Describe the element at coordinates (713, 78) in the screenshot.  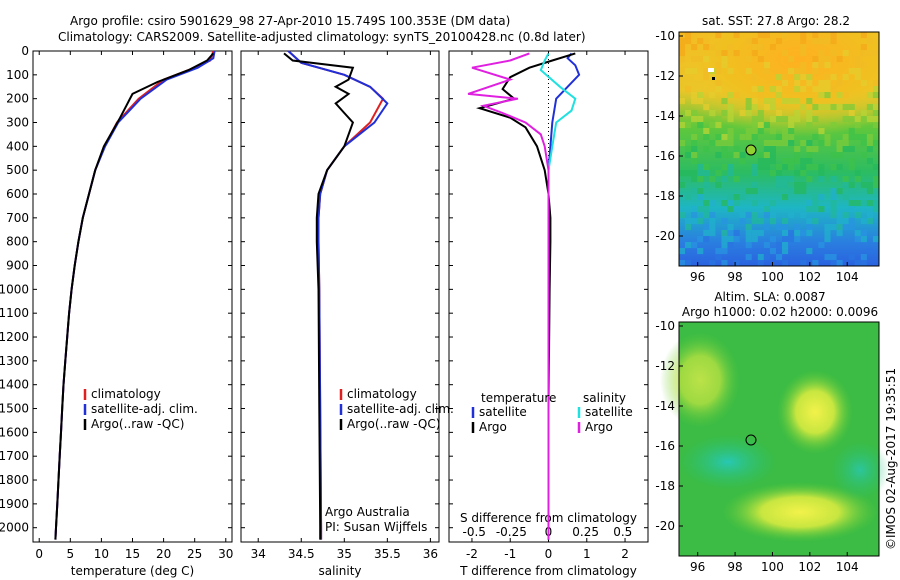
I see `sst-coast-pixel` at that location.